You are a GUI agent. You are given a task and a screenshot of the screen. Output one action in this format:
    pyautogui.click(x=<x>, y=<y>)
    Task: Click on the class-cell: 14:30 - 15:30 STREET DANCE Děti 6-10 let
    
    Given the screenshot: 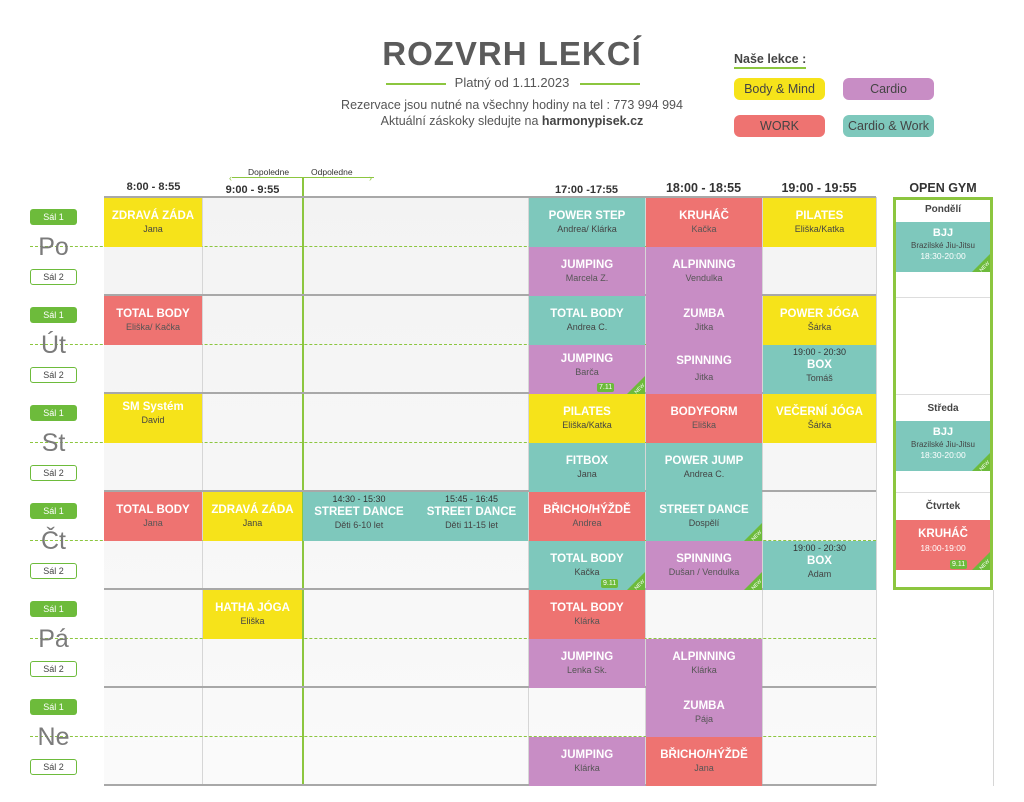 What is the action you would take?
    pyautogui.click(x=359, y=516)
    